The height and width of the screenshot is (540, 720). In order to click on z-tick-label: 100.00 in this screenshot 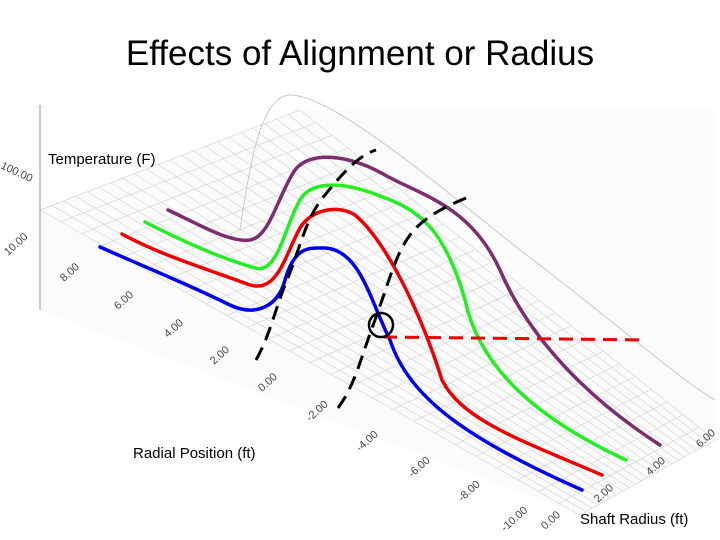, I will do `click(17, 172)`.